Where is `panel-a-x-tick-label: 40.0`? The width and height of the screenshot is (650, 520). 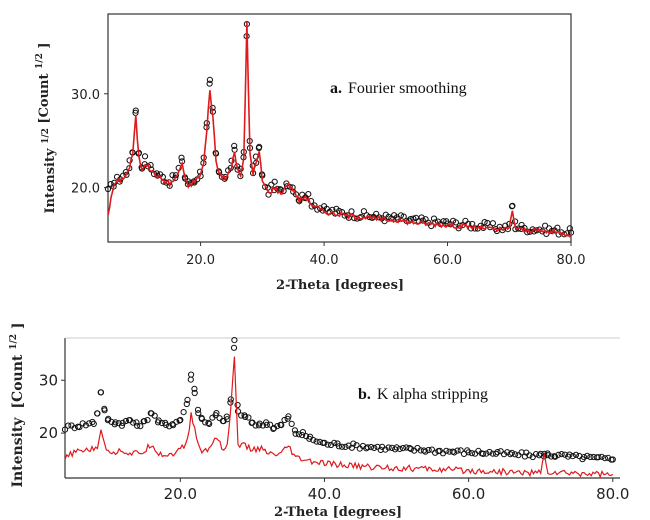
panel-a-x-tick-label: 40.0 is located at coordinates (324, 260).